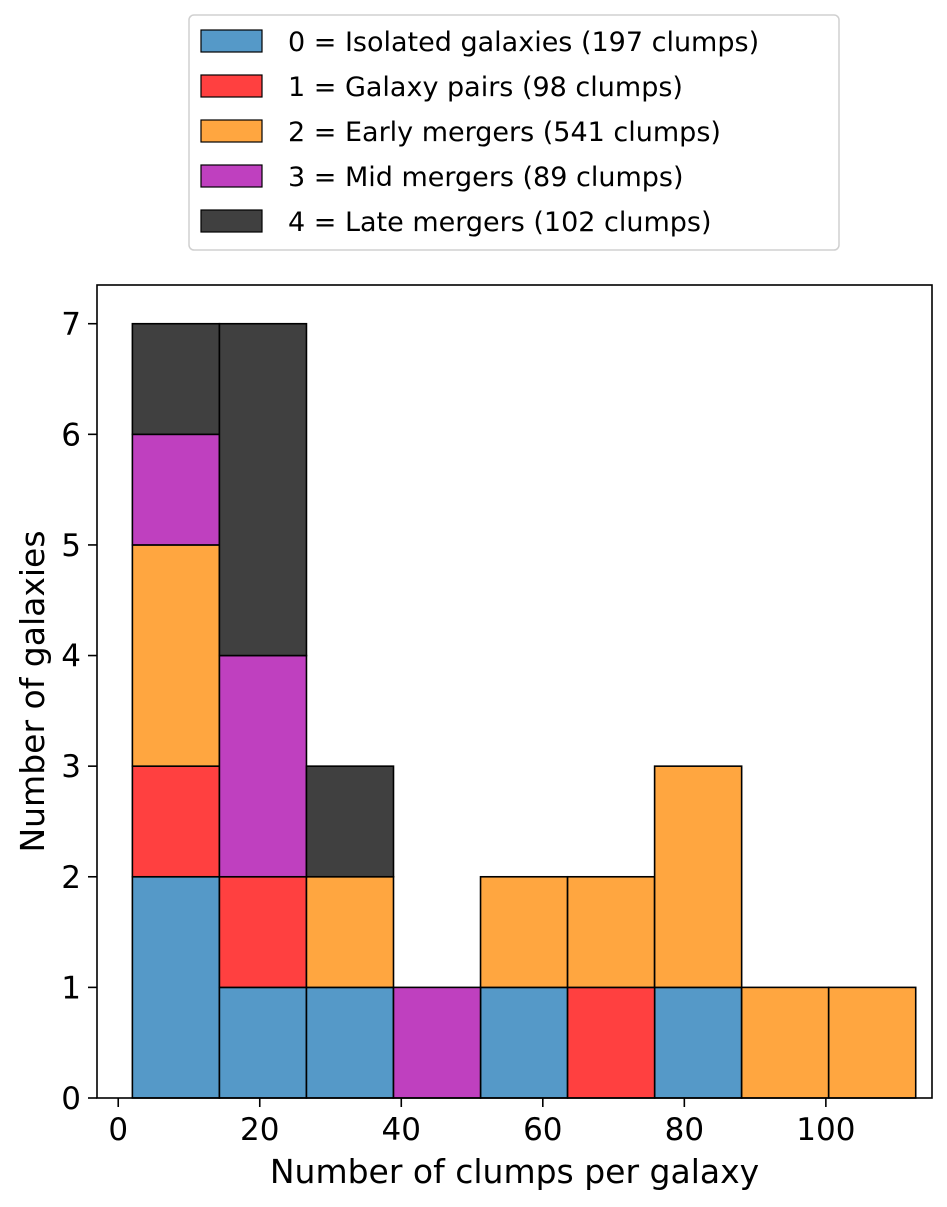 This screenshot has height=1207, width=947. Describe the element at coordinates (514, 1171) in the screenshot. I see `x-axis-label: Number of clumps per galaxy` at that location.